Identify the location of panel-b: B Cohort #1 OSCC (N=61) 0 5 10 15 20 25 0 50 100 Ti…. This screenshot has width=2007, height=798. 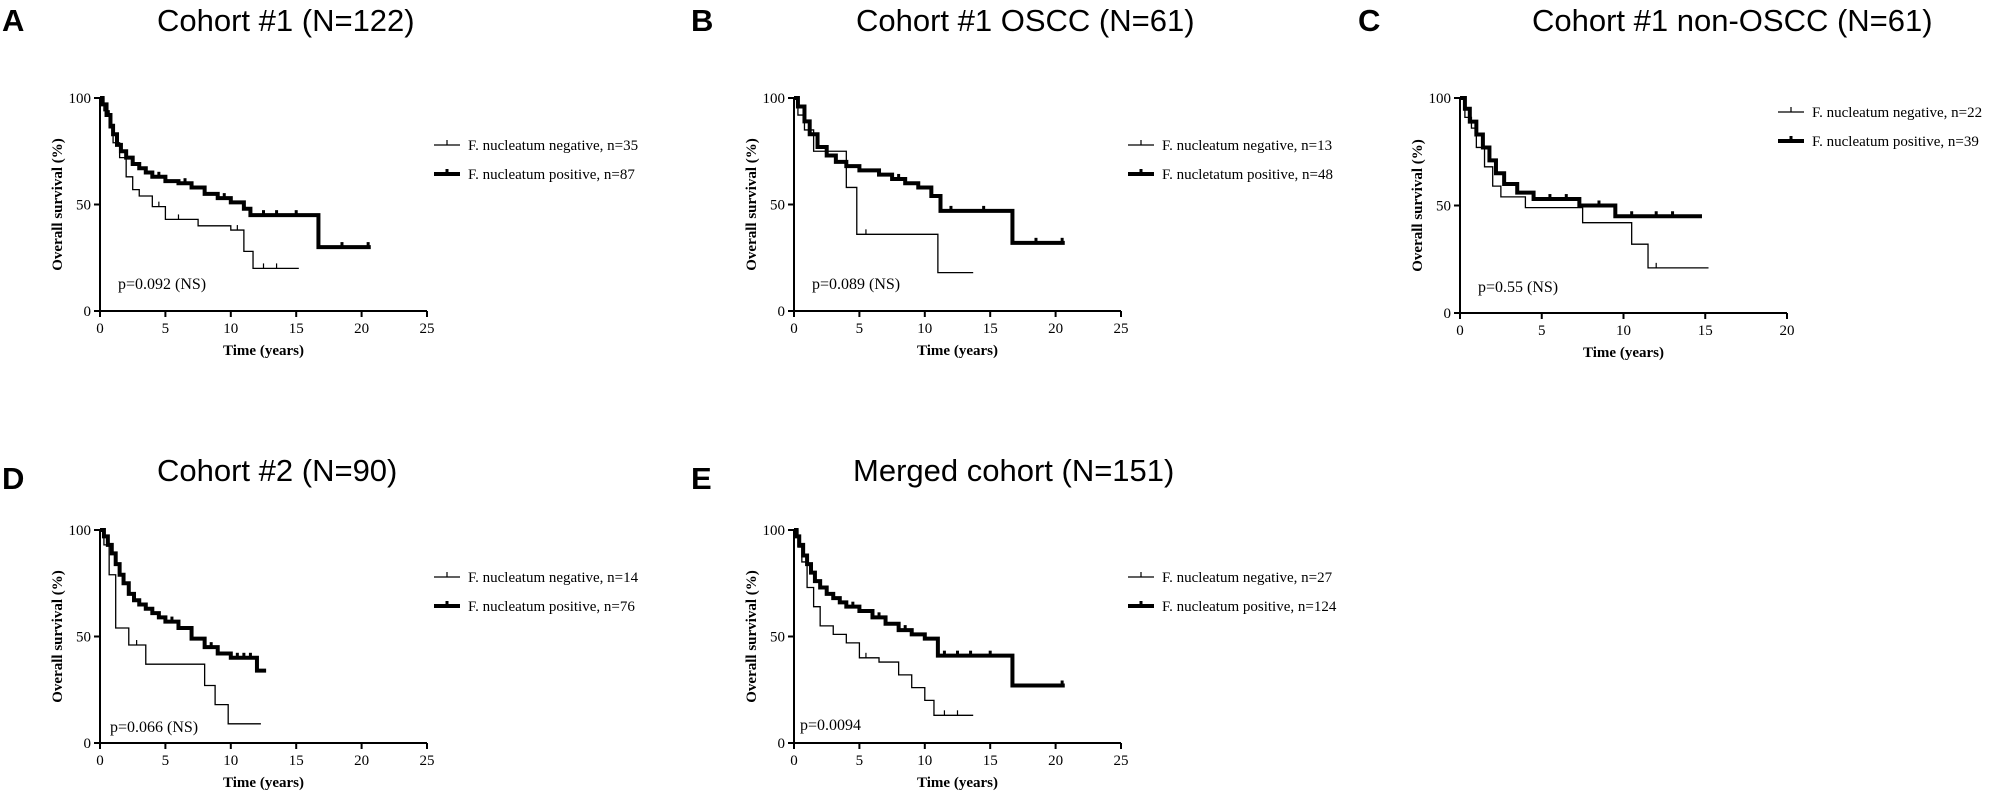
(1012, 181).